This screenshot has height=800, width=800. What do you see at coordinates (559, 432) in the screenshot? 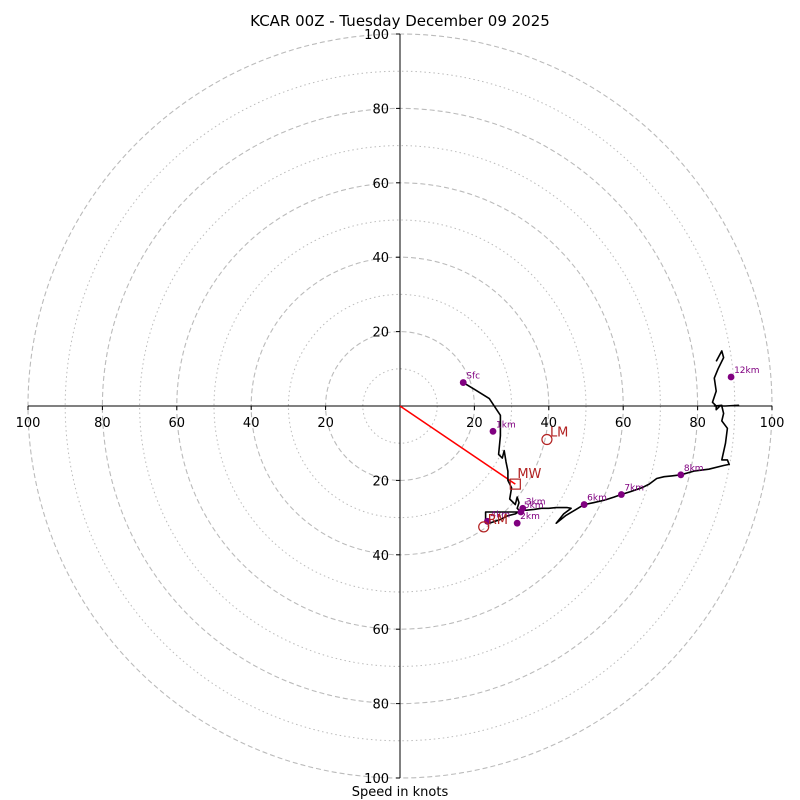
I see `left-mover-label: LM` at bounding box center [559, 432].